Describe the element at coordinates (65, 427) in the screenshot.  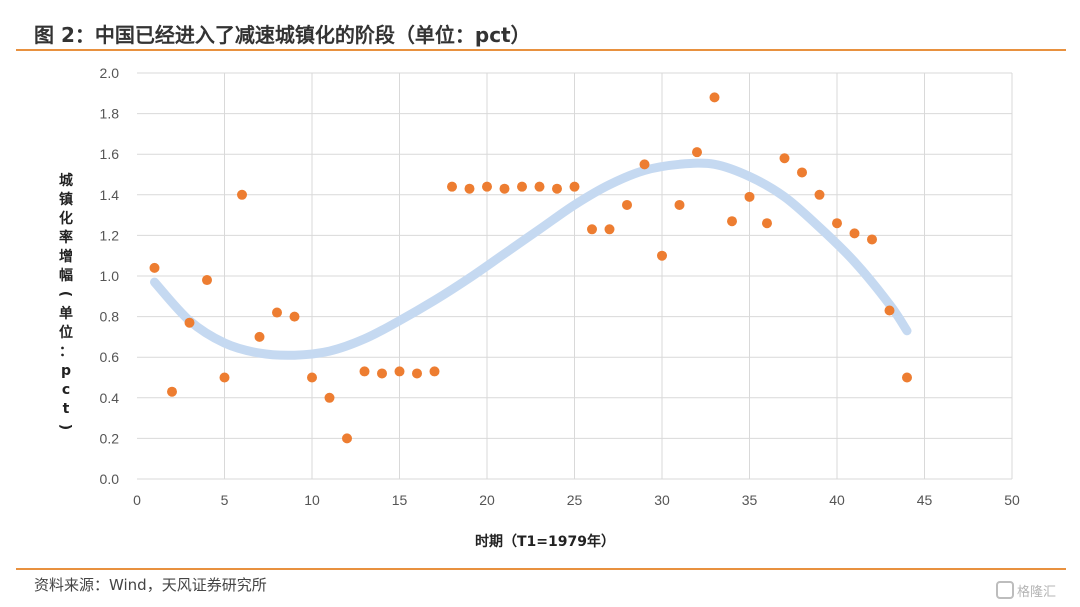
I see `y-axis-title-char: )` at that location.